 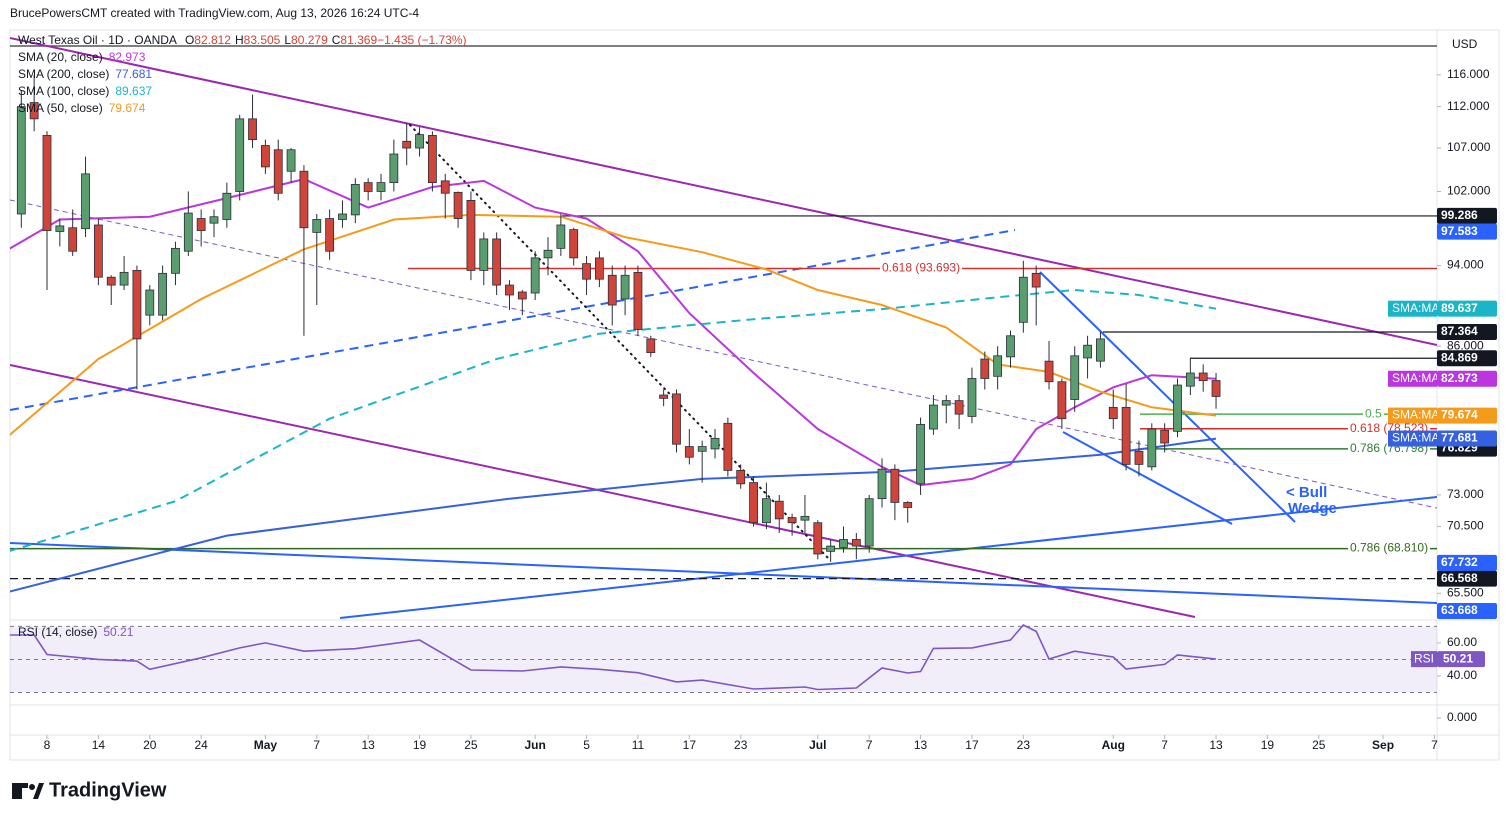 What do you see at coordinates (127, 108) in the screenshot?
I see `sma-legend-value: 79.674` at bounding box center [127, 108].